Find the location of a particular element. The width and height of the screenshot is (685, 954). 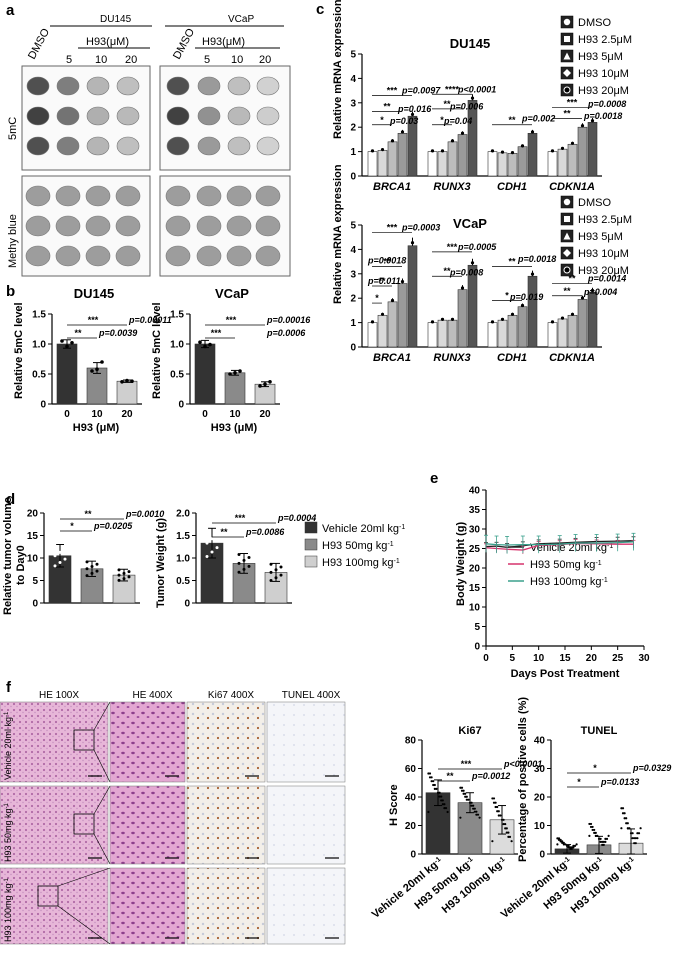

p-value: p=0.0133 is located at coordinates (619, 782).